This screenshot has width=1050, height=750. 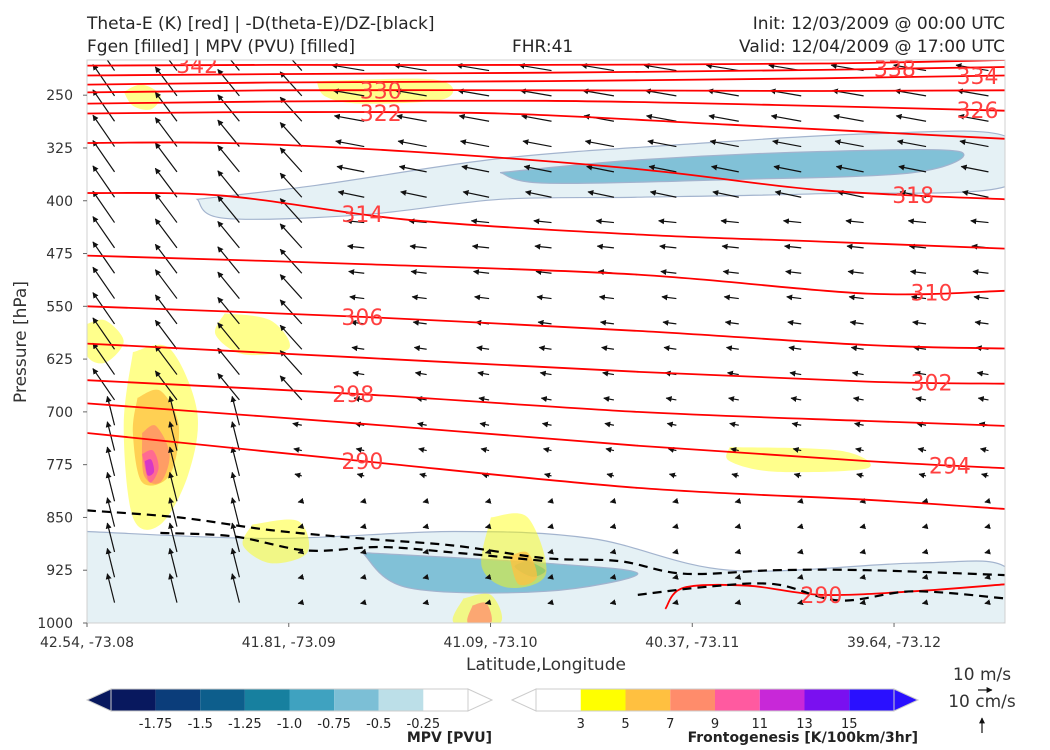 I want to click on theta-e-label: 342, so click(x=197, y=66).